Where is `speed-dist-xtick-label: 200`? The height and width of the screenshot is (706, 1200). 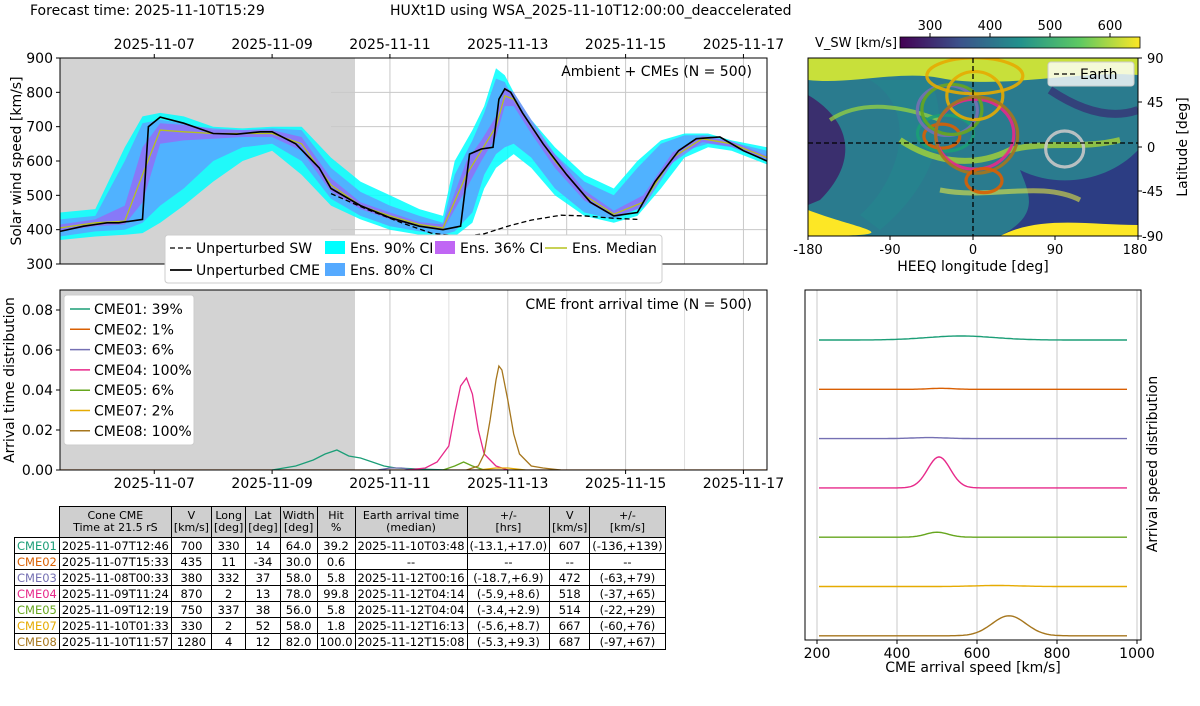
speed-dist-xtick-label: 200 is located at coordinates (817, 654).